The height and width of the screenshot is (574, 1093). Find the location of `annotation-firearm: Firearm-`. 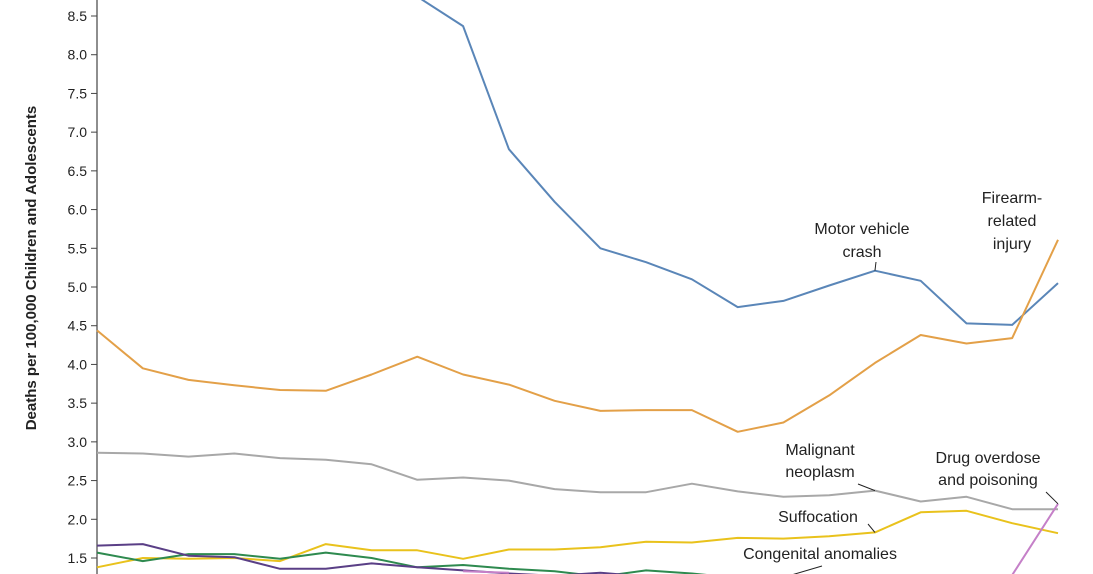

annotation-firearm: Firearm- is located at coordinates (1012, 198).